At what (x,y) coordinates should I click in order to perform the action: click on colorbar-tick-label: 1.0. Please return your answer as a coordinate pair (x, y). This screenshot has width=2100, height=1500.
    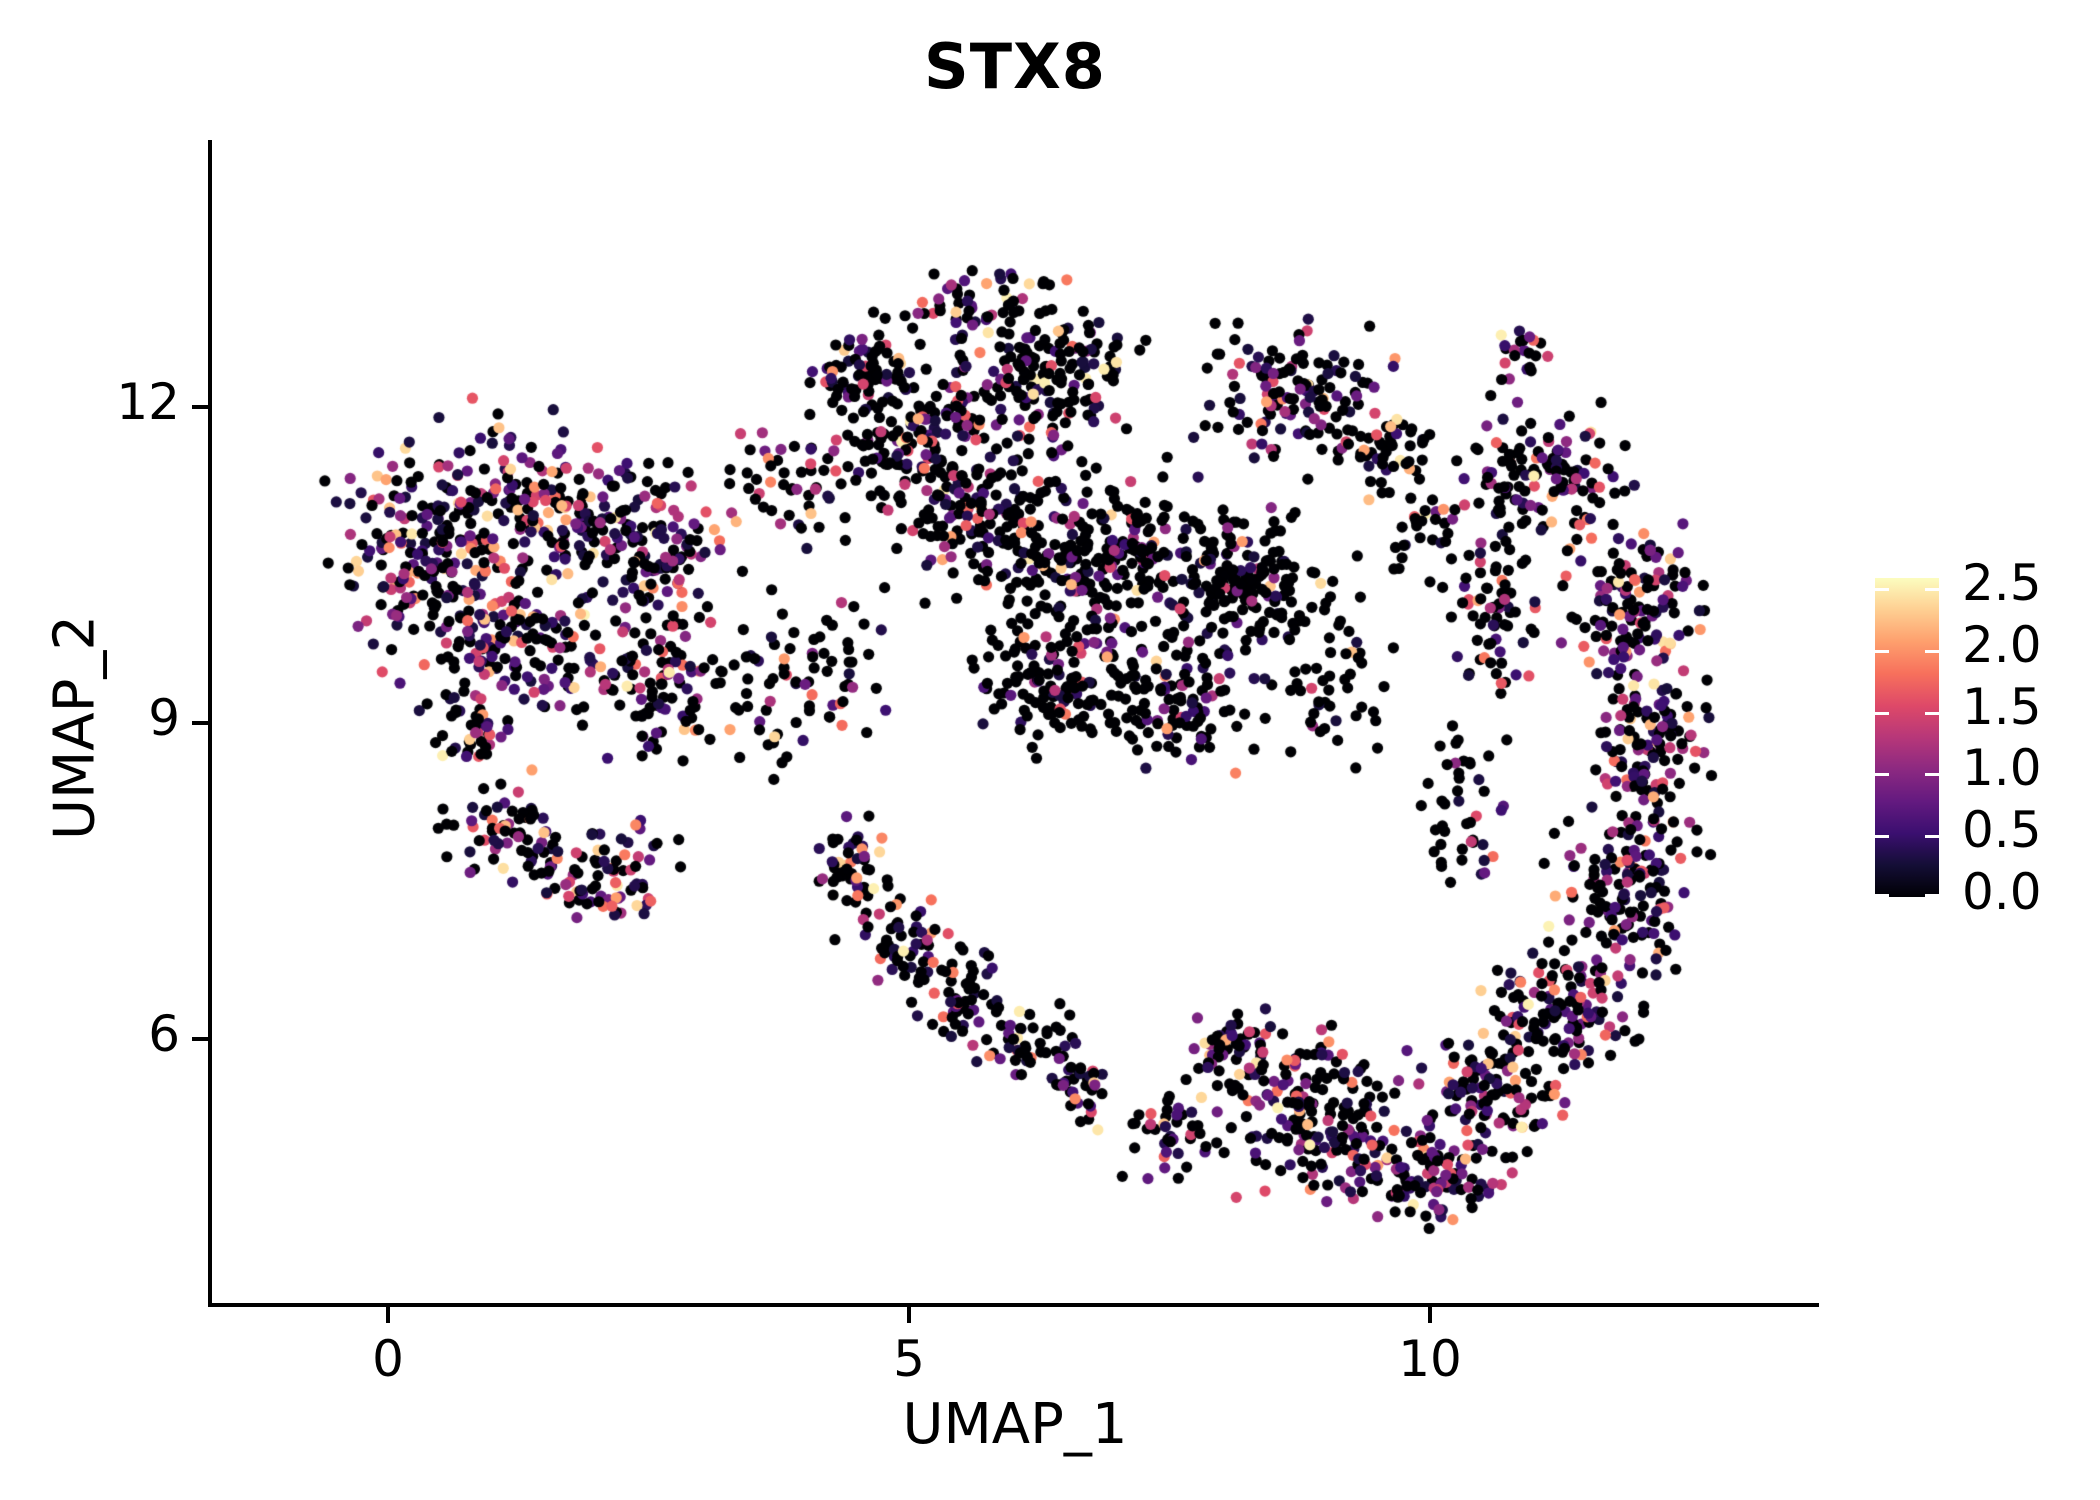
    Looking at the image, I should click on (2002, 768).